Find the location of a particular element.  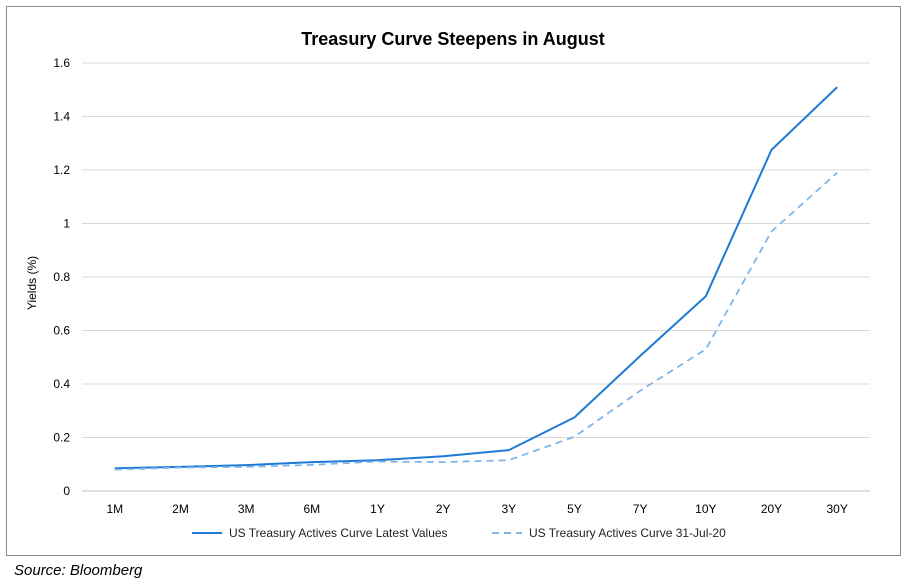

x-tick-label: 20Y is located at coordinates (771, 509).